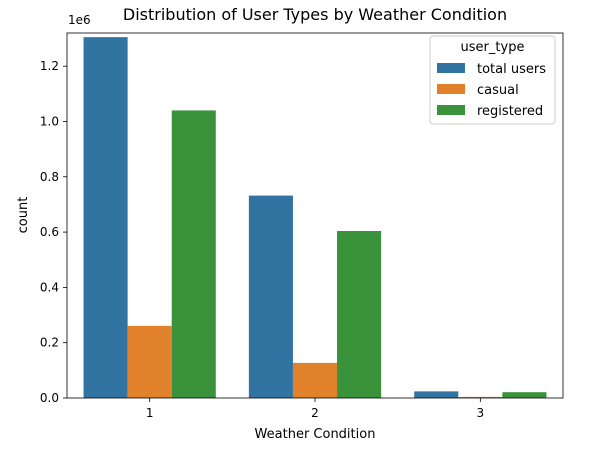 The width and height of the screenshot is (595, 453). Describe the element at coordinates (49, 343) in the screenshot. I see `y-tick-label: 0.2` at that location.